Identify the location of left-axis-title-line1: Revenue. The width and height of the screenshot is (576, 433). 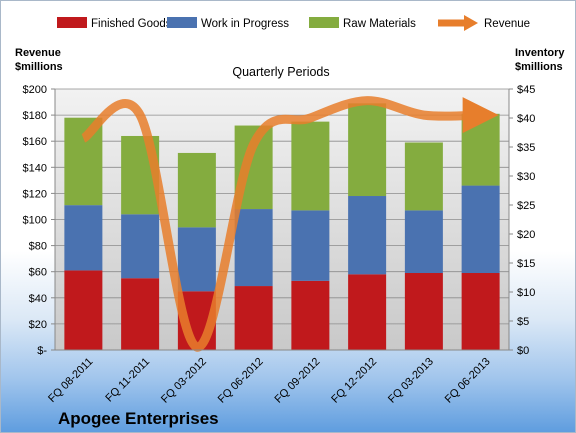
(38, 53).